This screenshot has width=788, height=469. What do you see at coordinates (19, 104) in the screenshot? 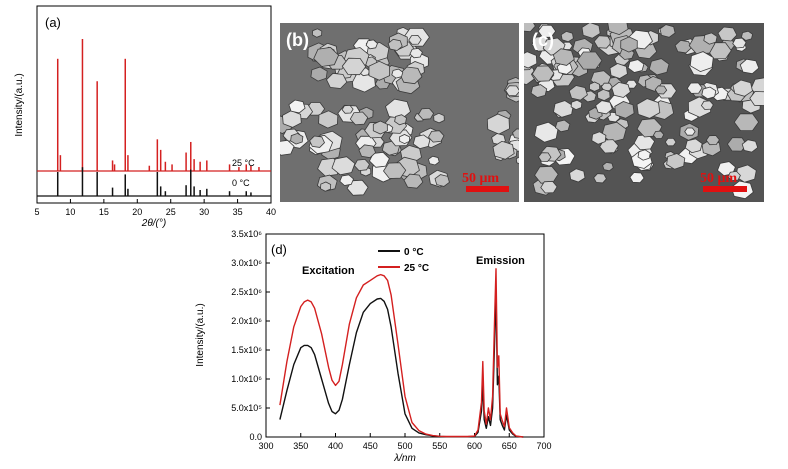
I see `xrd-ylabel: Intensity/(a.u.)` at bounding box center [19, 104].